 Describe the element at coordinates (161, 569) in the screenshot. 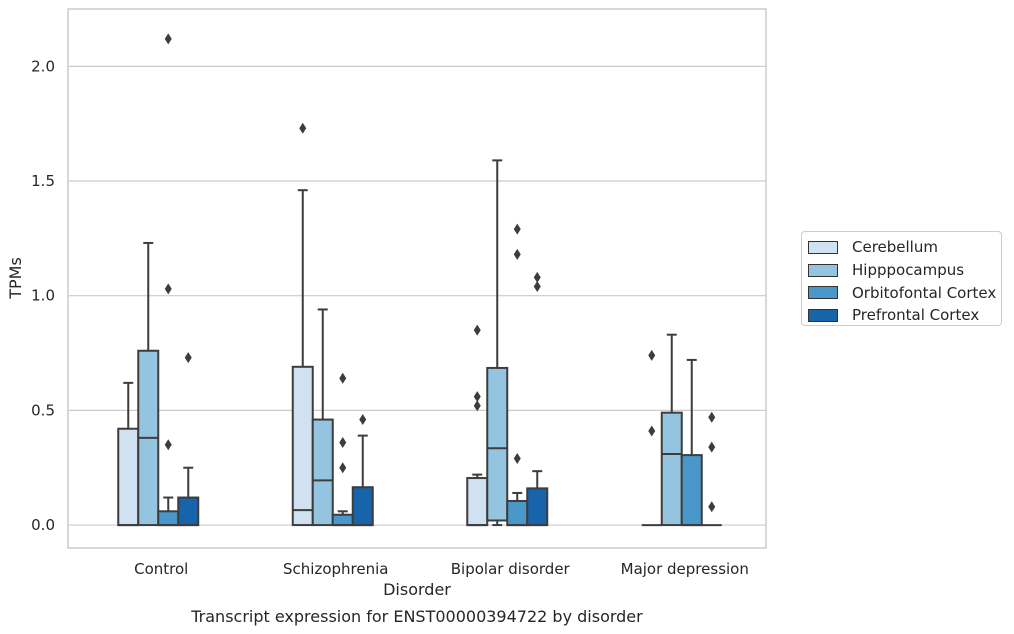

I see `x-tick-label: Control` at that location.